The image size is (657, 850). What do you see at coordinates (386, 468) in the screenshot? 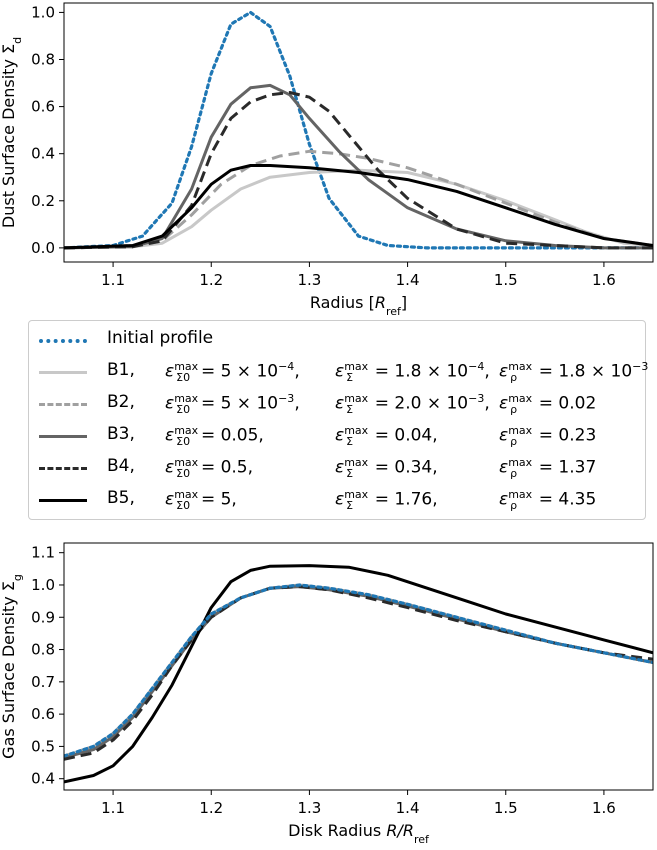
I see `legend-eps-sigma: εmaxΣ = 0.34,` at bounding box center [386, 468].